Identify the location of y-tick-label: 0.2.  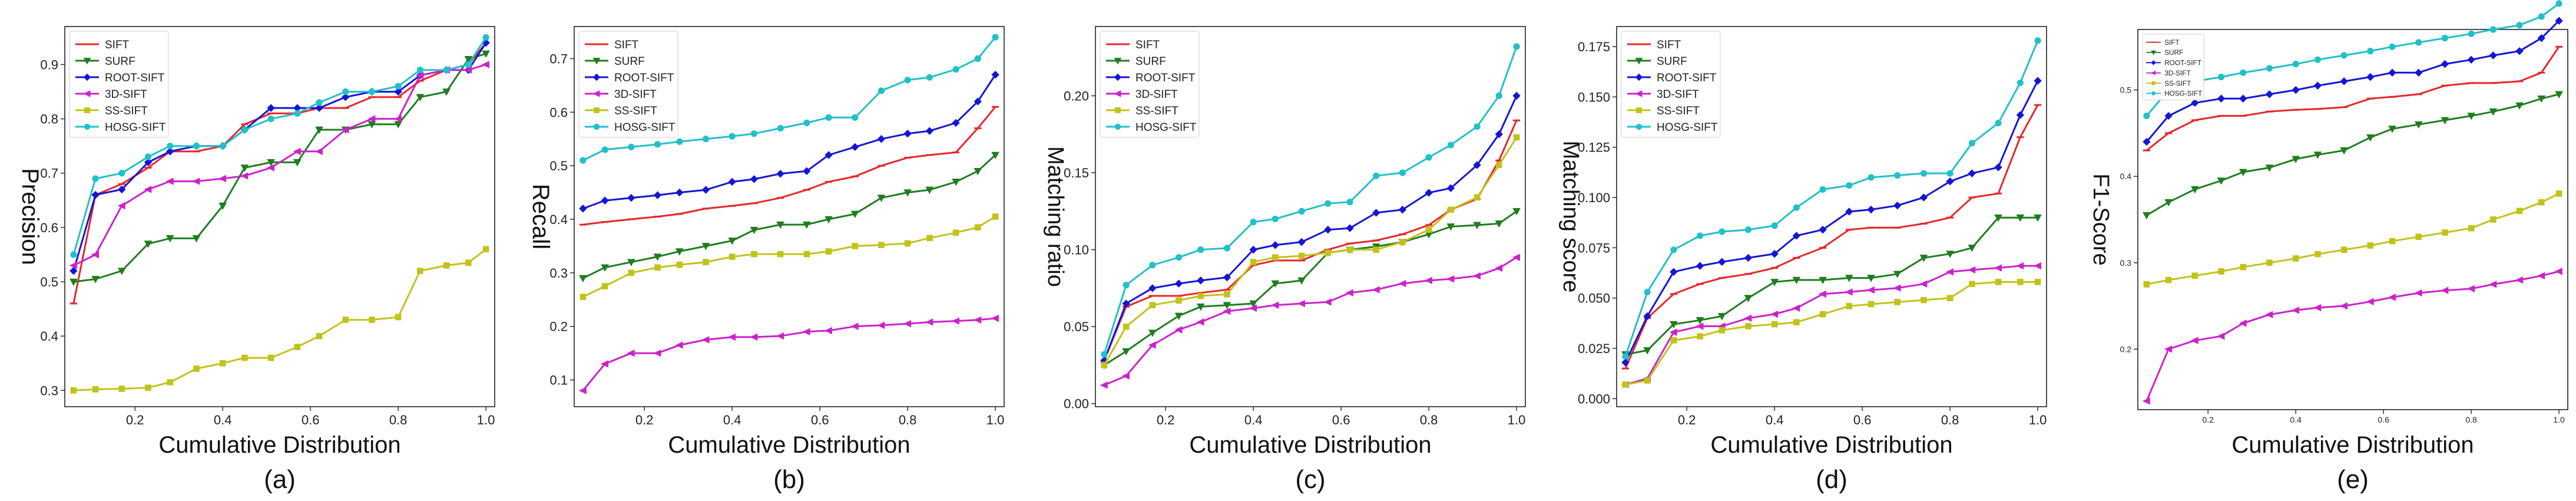
(2126, 349).